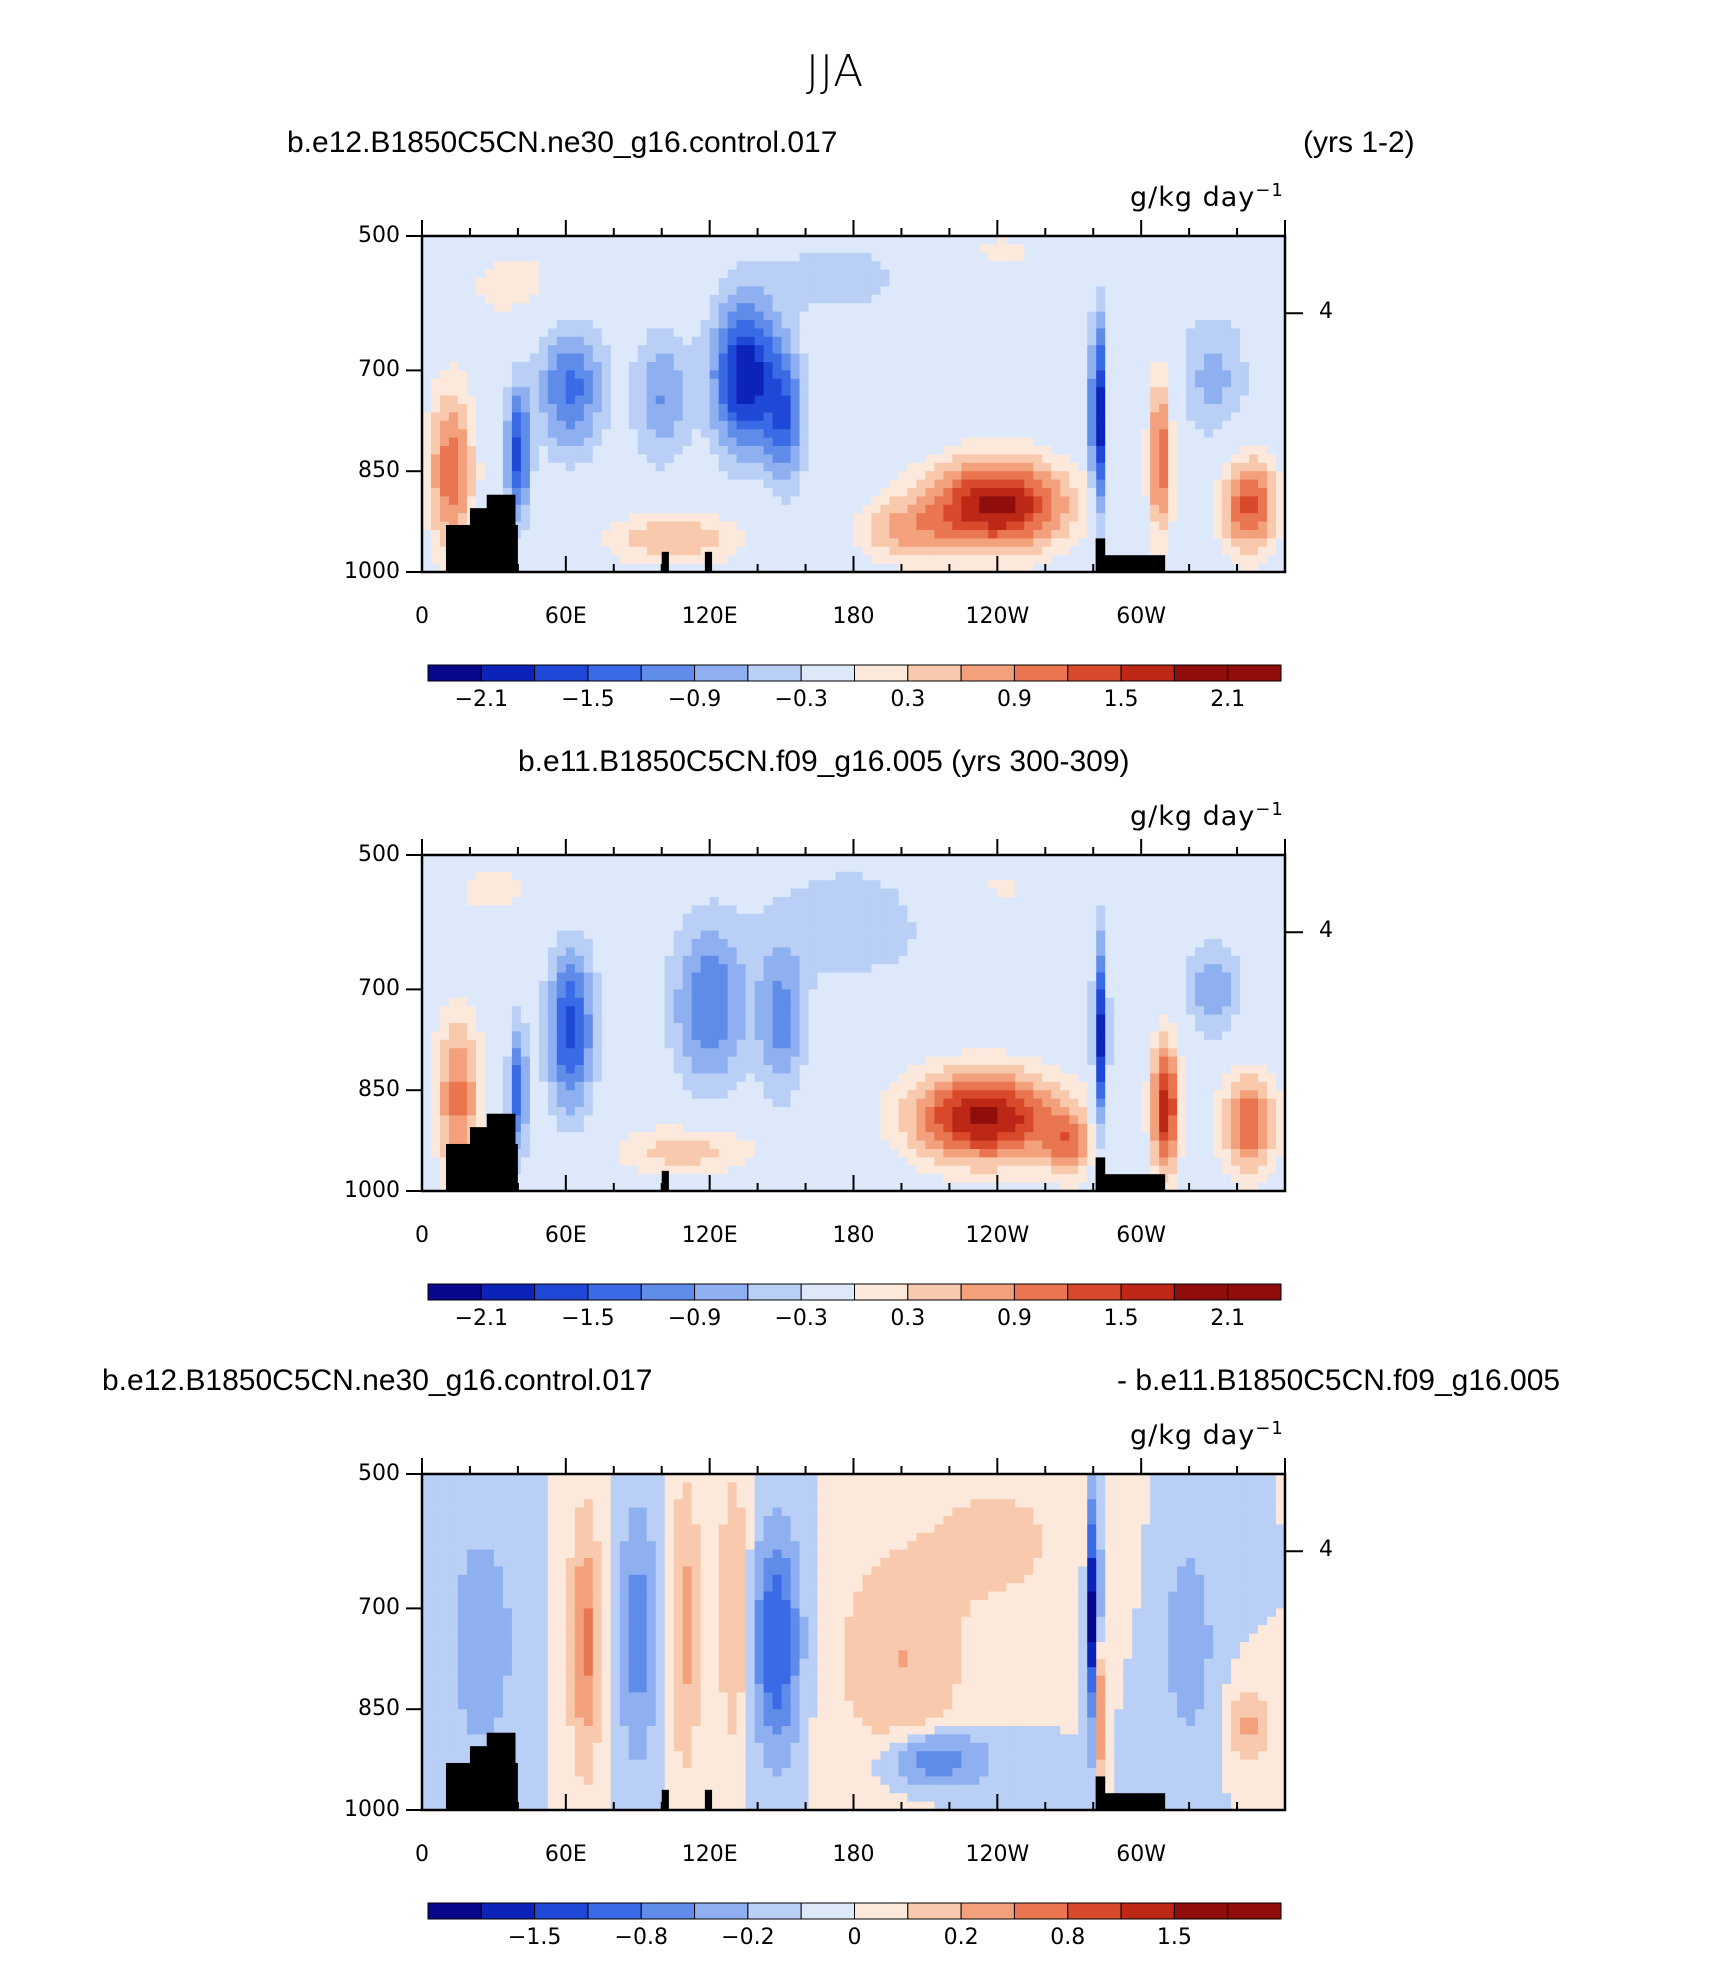  Describe the element at coordinates (1359, 142) in the screenshot. I see `panel1-run-right: (yrs 1-2)` at that location.